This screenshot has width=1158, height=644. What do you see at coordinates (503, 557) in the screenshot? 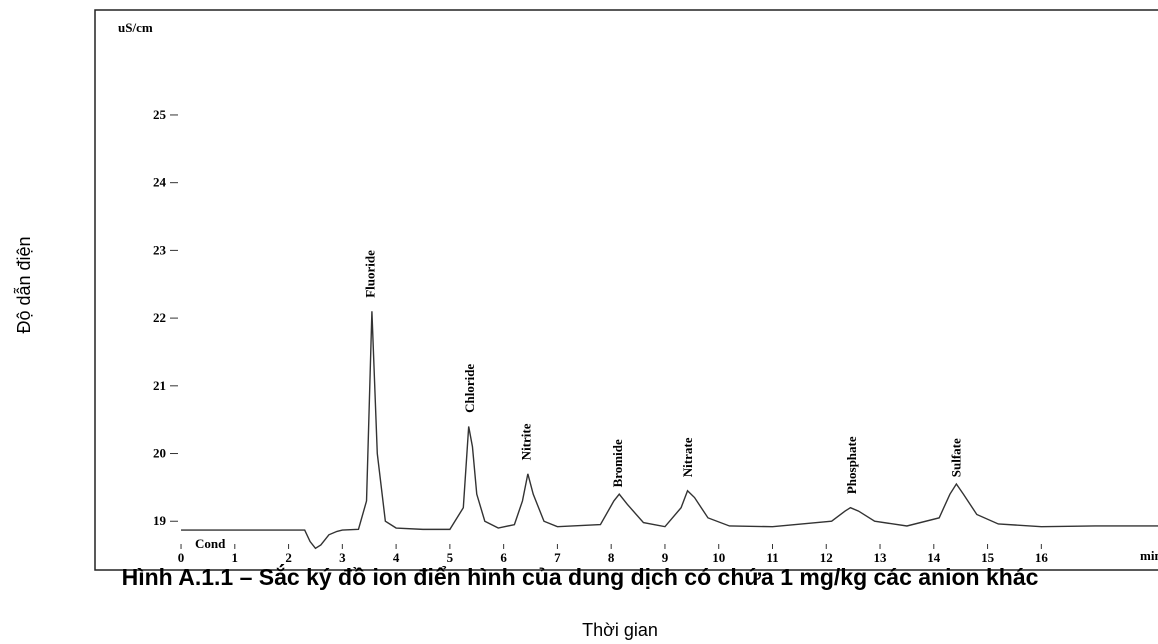
I see `x-tick-label: 6` at bounding box center [503, 557].